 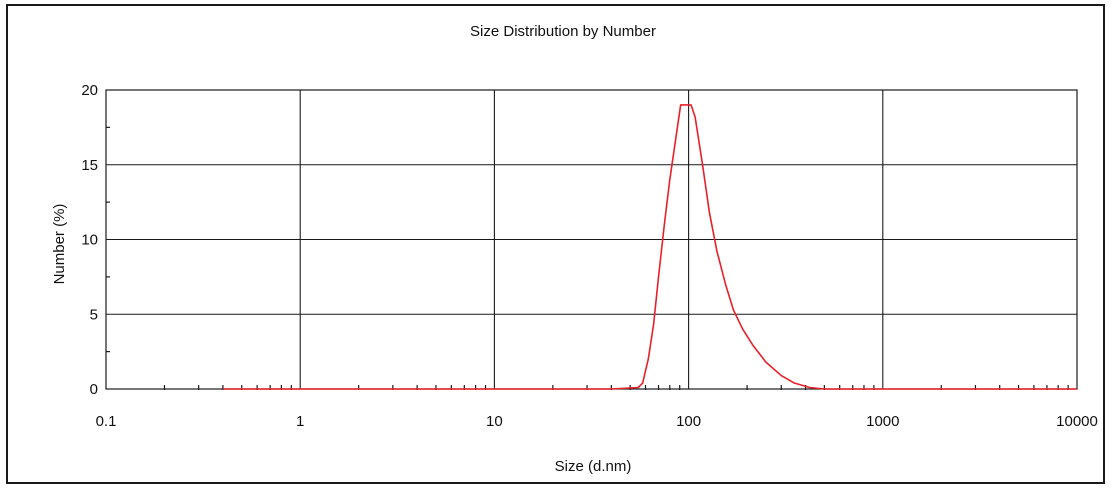 I want to click on y-tick-label: 10, so click(x=89, y=240).